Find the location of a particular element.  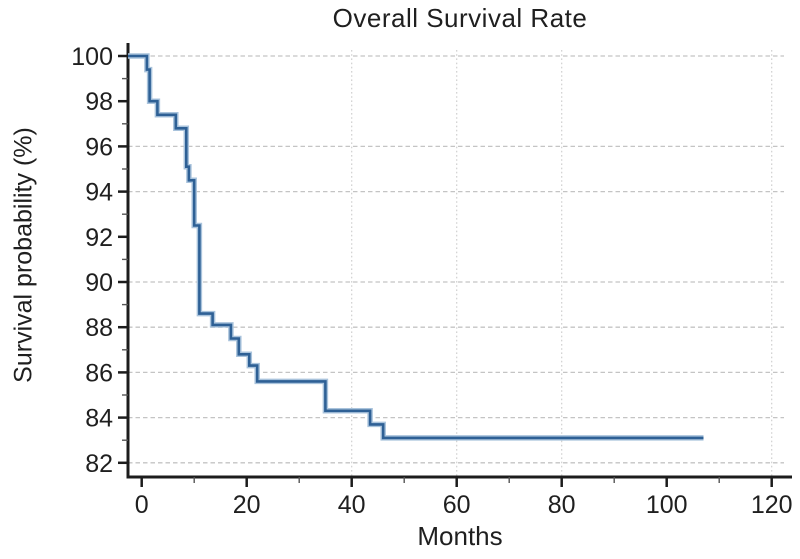

y-tick-label: 86 is located at coordinates (99, 373).